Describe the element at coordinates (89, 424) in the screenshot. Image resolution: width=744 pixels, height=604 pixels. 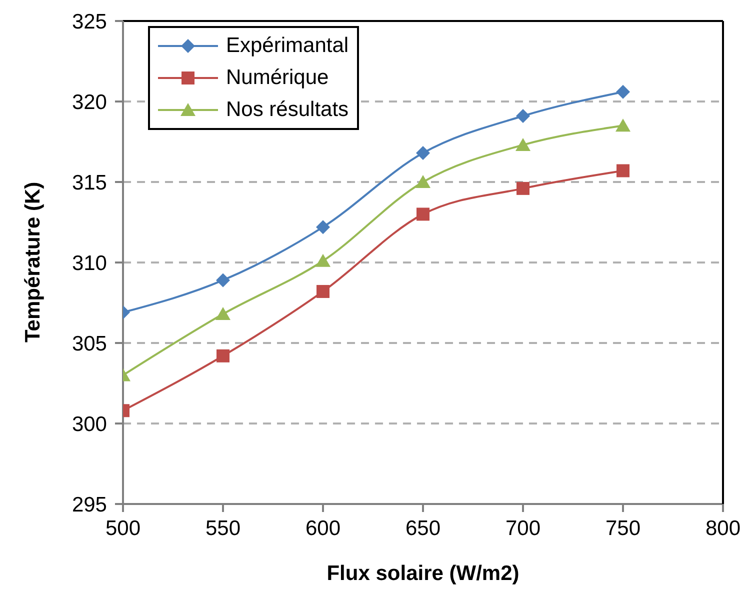
I see `y-tick-label: 300` at that location.